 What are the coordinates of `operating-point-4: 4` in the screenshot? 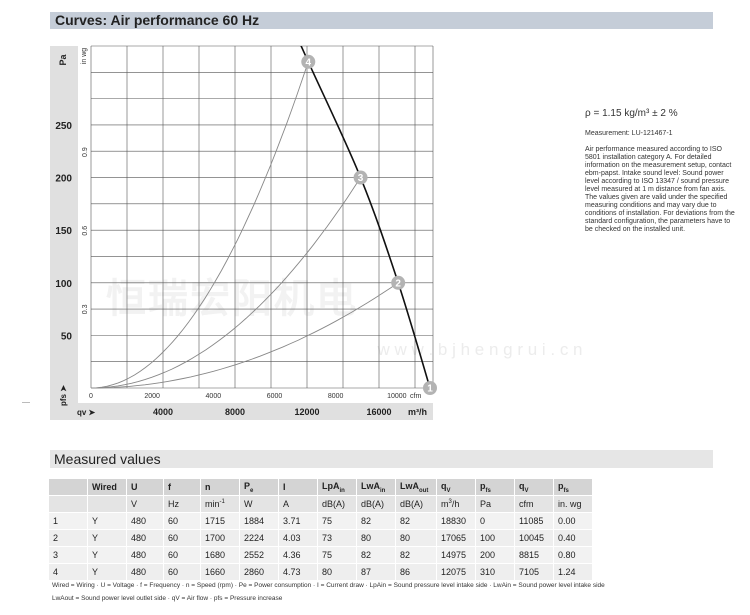 It's located at (308, 61).